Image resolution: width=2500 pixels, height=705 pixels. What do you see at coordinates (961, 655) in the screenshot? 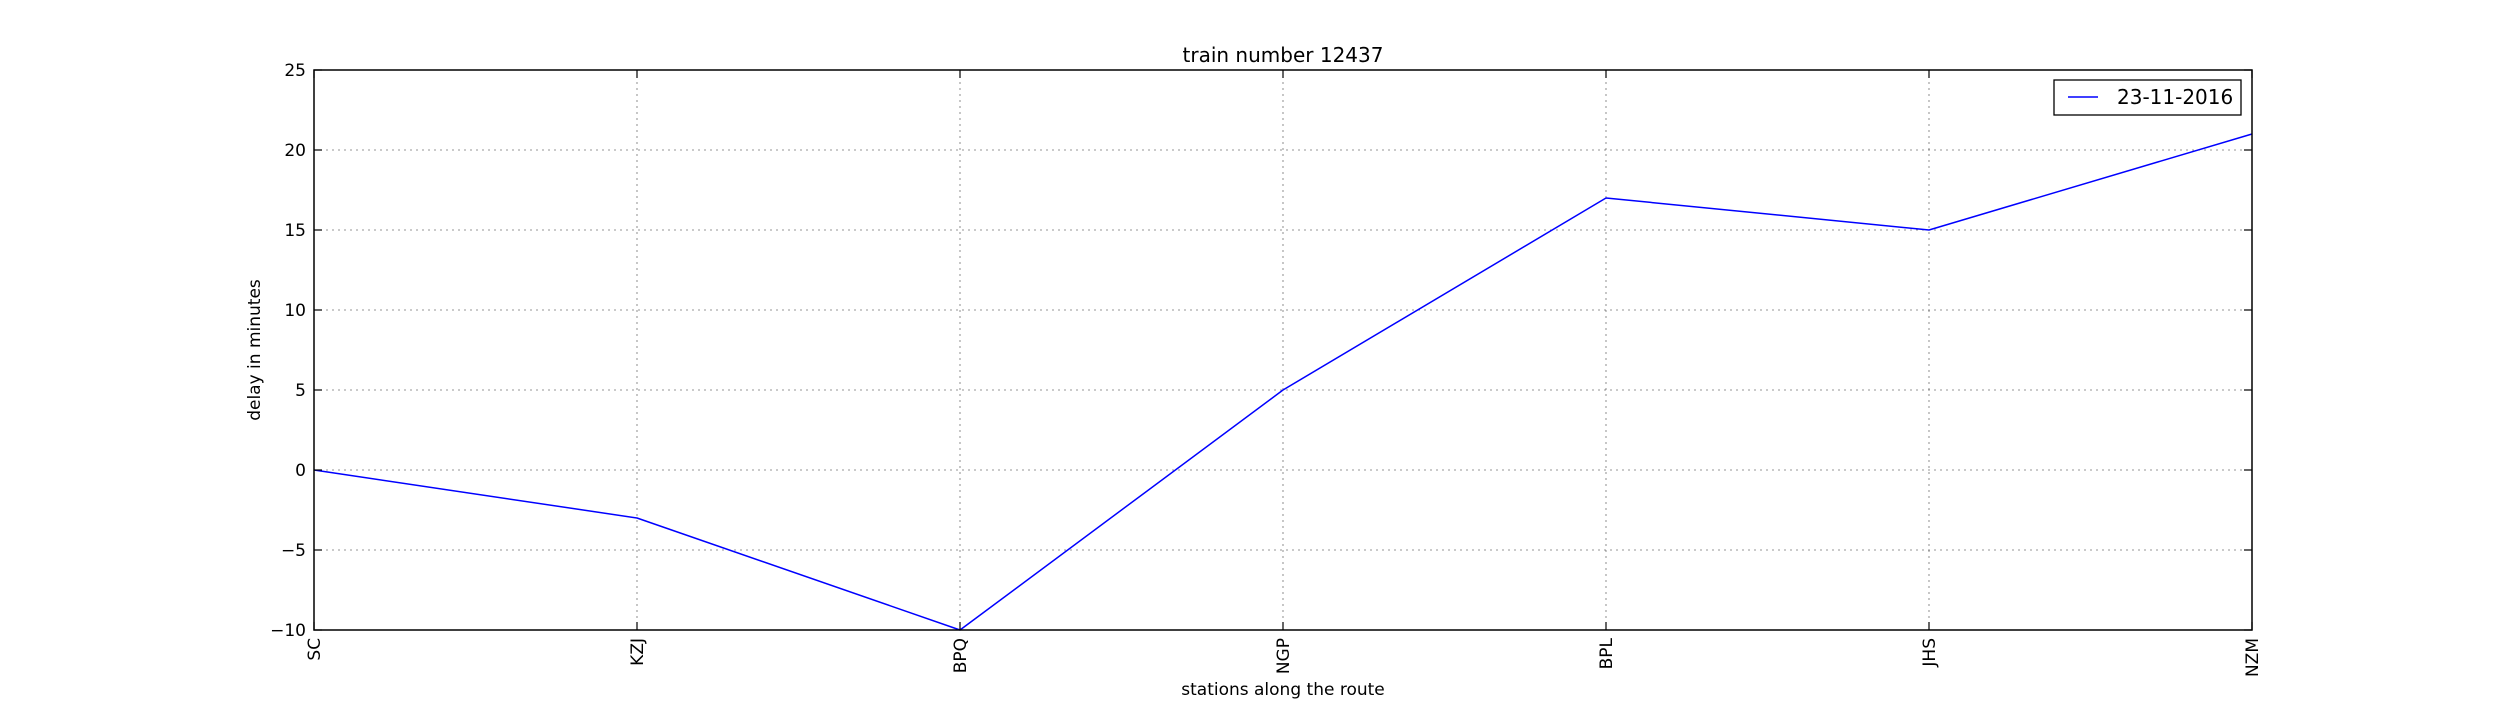
I see `x-tick-label: BPQ` at bounding box center [961, 655].